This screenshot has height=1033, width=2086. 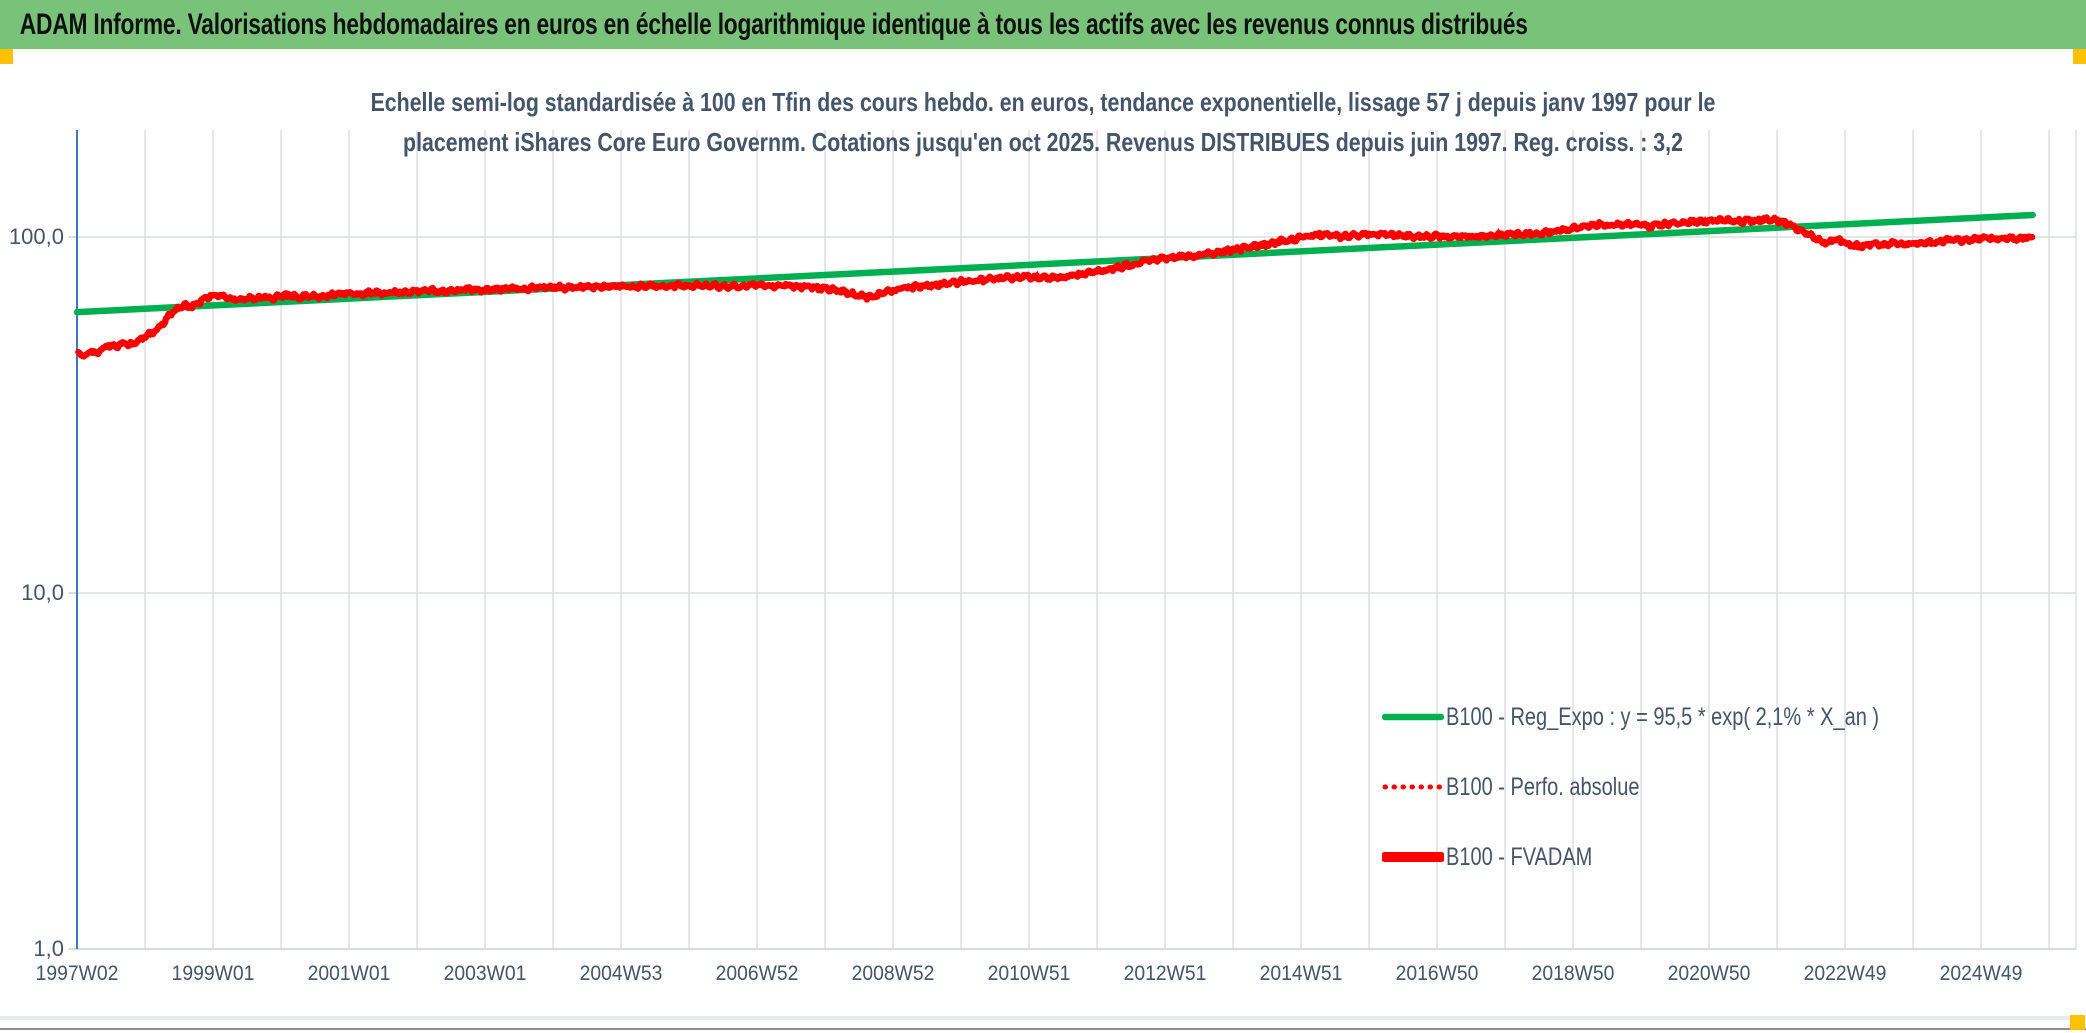 I want to click on series-perfo-absolue-line, so click(x=1055, y=285).